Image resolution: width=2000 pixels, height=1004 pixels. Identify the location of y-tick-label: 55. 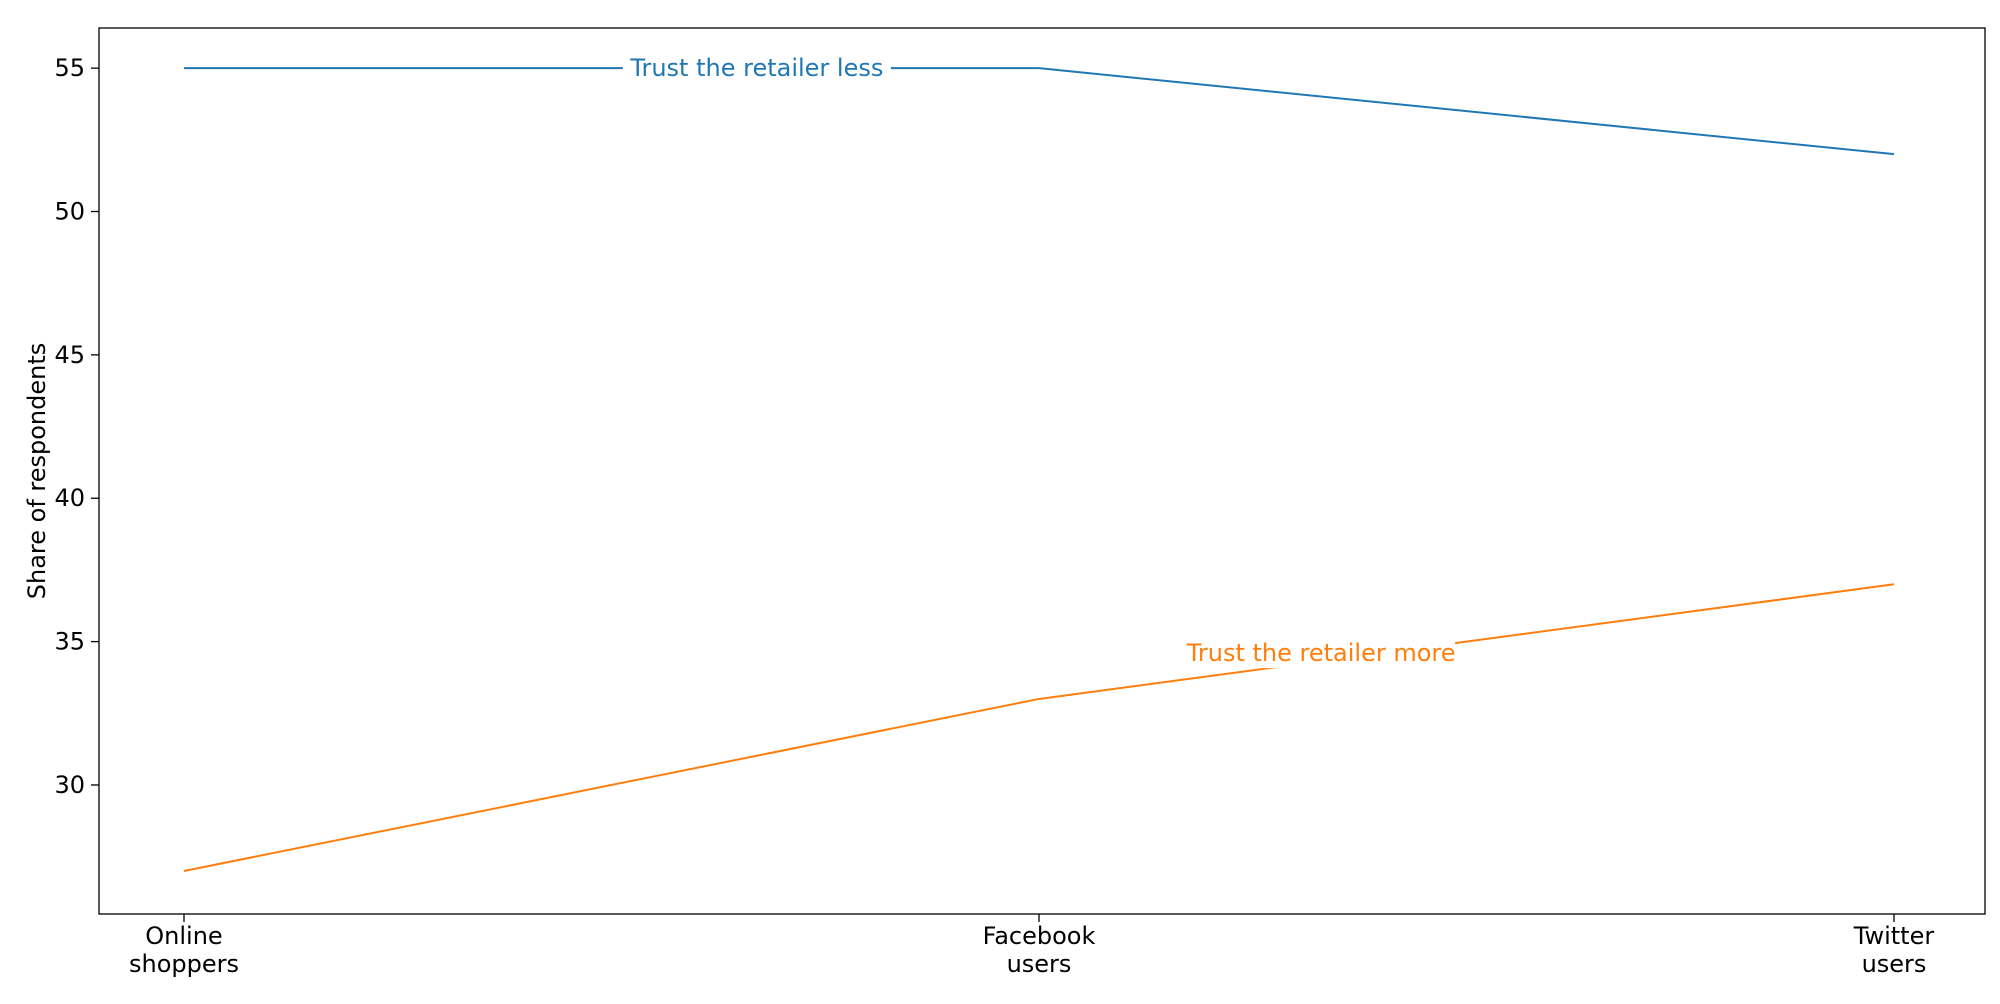
(69, 68).